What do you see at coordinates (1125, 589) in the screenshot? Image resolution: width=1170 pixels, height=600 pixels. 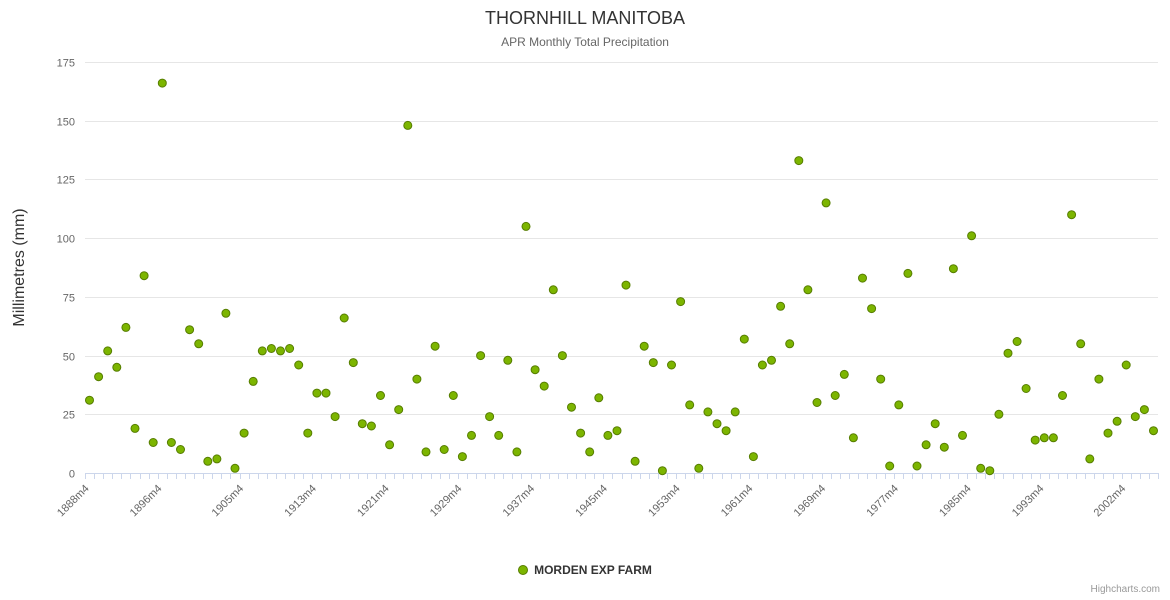 I see `highcharts-credit: Highcharts.com` at bounding box center [1125, 589].